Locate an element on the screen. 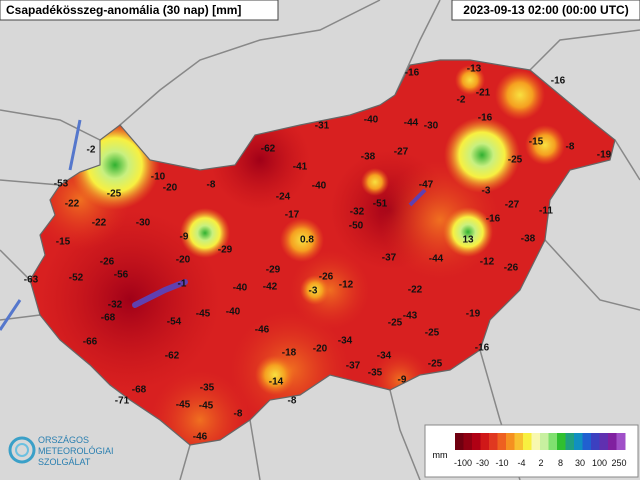 The height and width of the screenshot is (480, 640). station-value: -17 is located at coordinates (292, 215).